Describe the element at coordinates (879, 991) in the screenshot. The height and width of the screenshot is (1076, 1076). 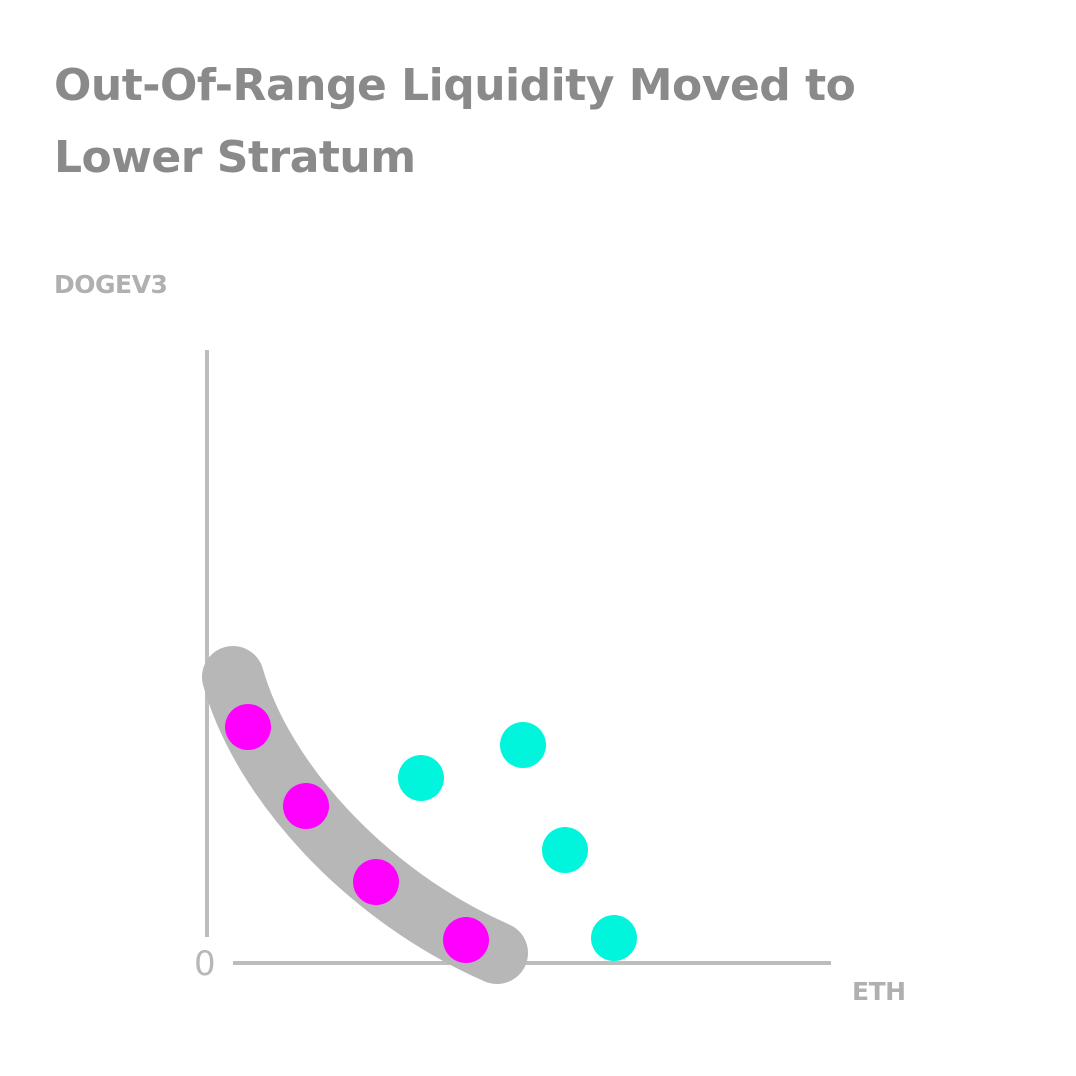
I see `x-axis-label: ETH` at that location.